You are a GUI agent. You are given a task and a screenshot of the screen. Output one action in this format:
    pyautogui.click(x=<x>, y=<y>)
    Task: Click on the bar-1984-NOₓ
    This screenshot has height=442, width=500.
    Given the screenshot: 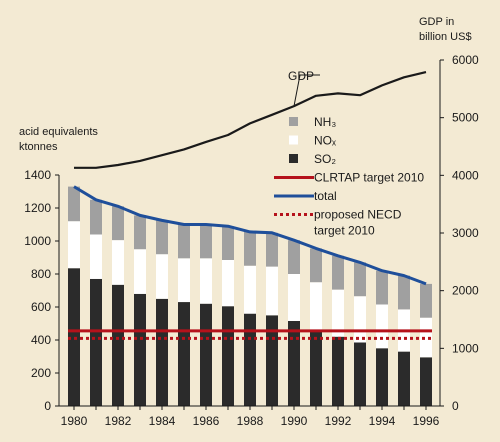 What is the action you would take?
    pyautogui.click(x=162, y=276)
    